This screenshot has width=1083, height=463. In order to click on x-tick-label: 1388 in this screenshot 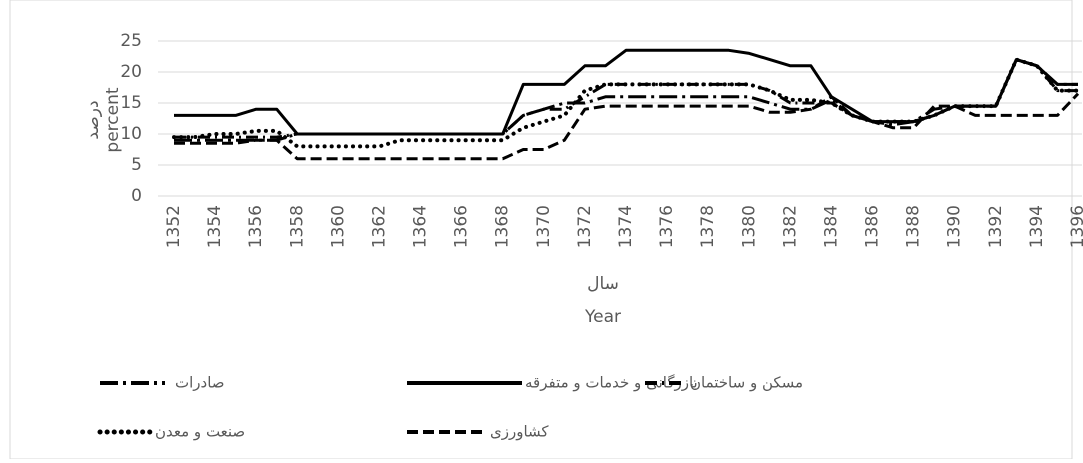, I will do `click(914, 226)`.